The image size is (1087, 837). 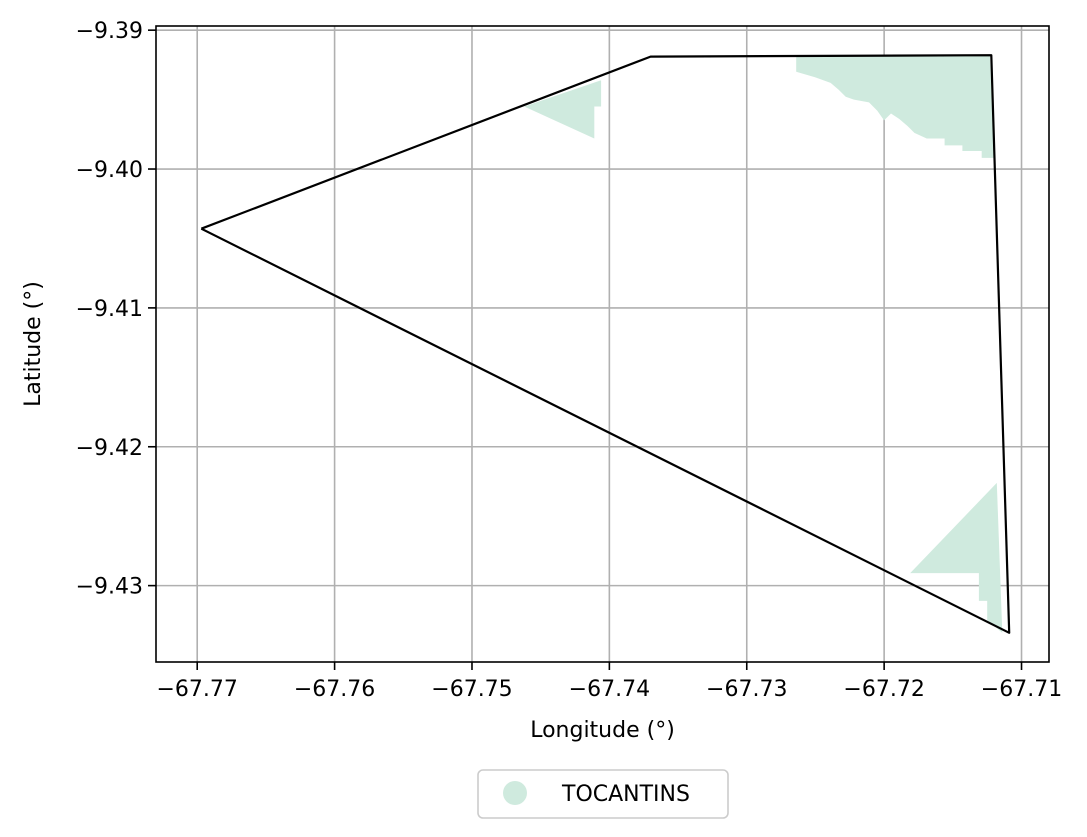 What do you see at coordinates (515, 793) in the screenshot?
I see `legend-marker-tocantins` at bounding box center [515, 793].